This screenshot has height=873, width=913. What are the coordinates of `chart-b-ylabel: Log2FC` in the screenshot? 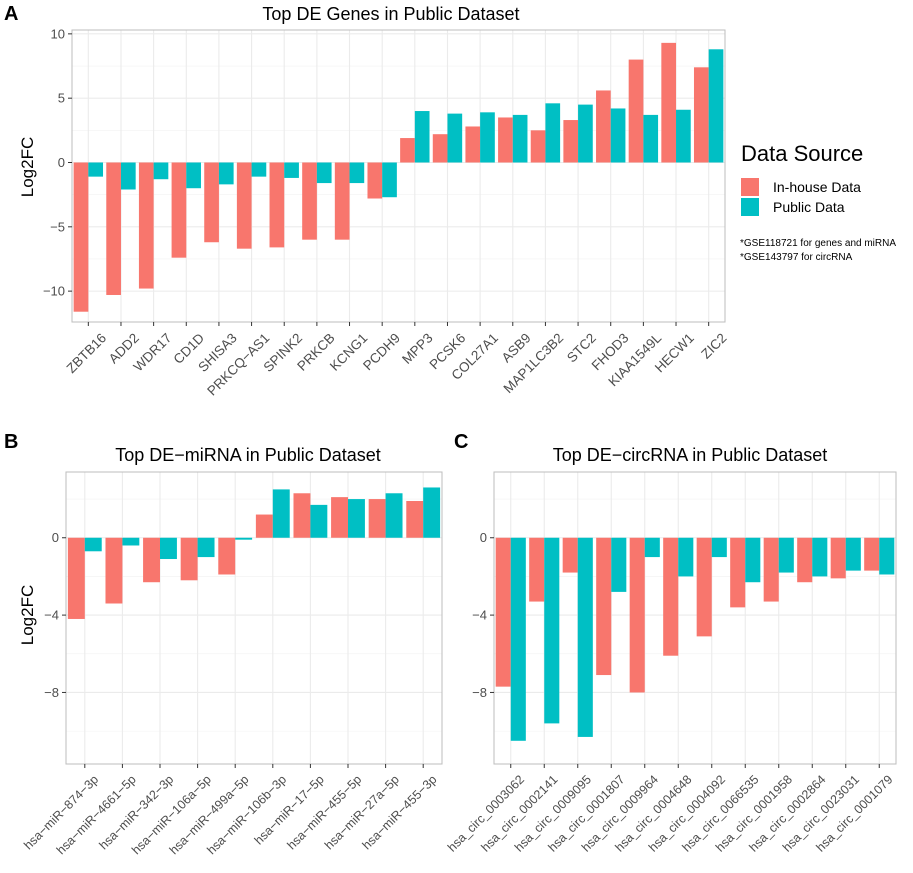 It's located at (27, 615).